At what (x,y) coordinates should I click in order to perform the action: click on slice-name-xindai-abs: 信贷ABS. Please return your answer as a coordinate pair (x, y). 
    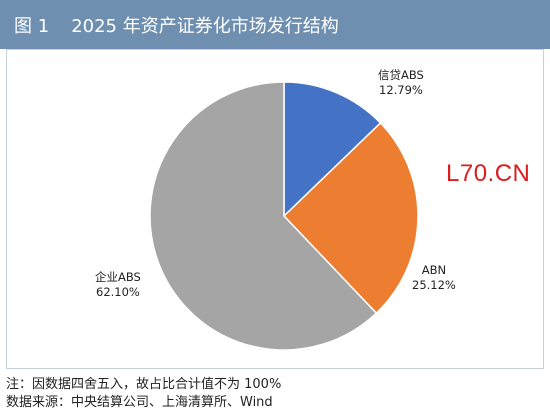
    Looking at the image, I should click on (401, 75).